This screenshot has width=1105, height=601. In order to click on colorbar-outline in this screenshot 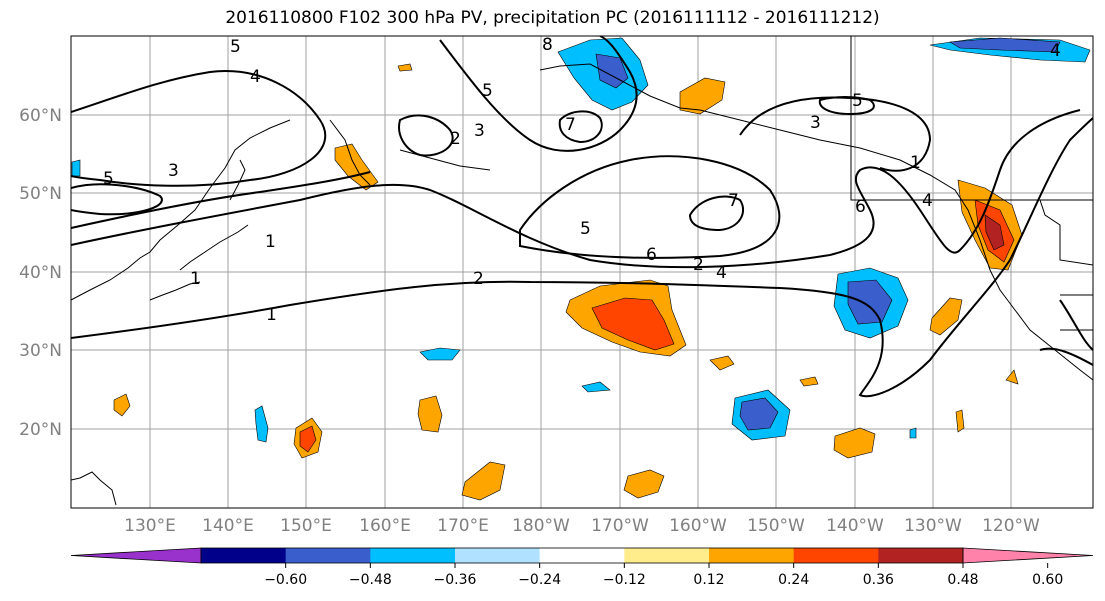, I will do `click(582, 555)`.